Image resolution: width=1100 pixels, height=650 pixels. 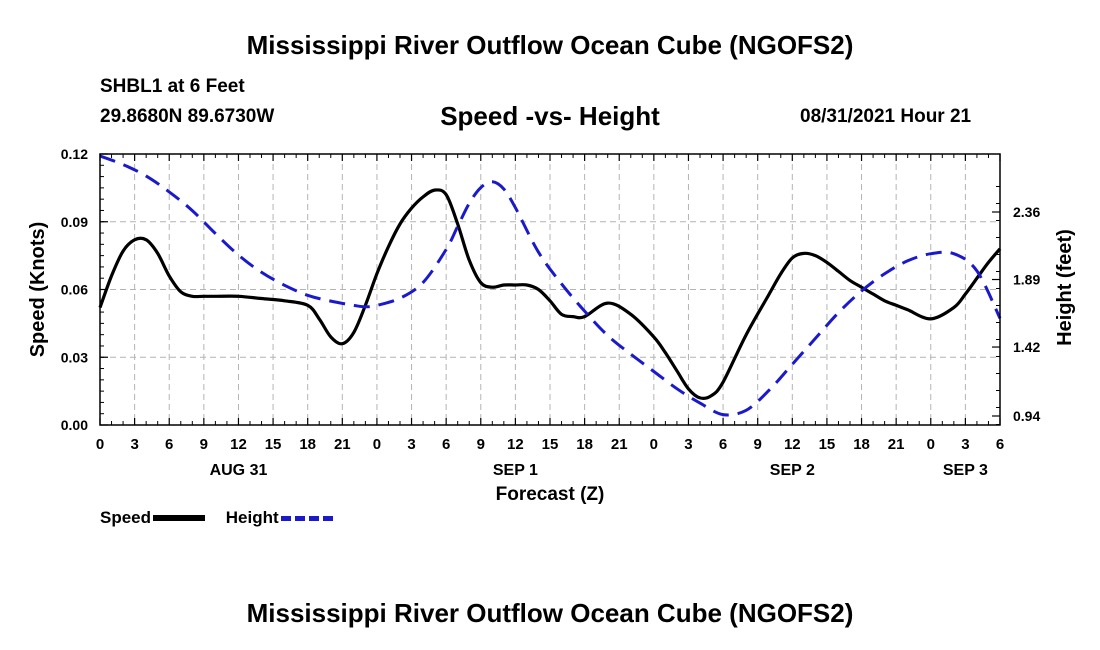 What do you see at coordinates (550, 494) in the screenshot?
I see `x-axis-label: Forecast (Z)` at bounding box center [550, 494].